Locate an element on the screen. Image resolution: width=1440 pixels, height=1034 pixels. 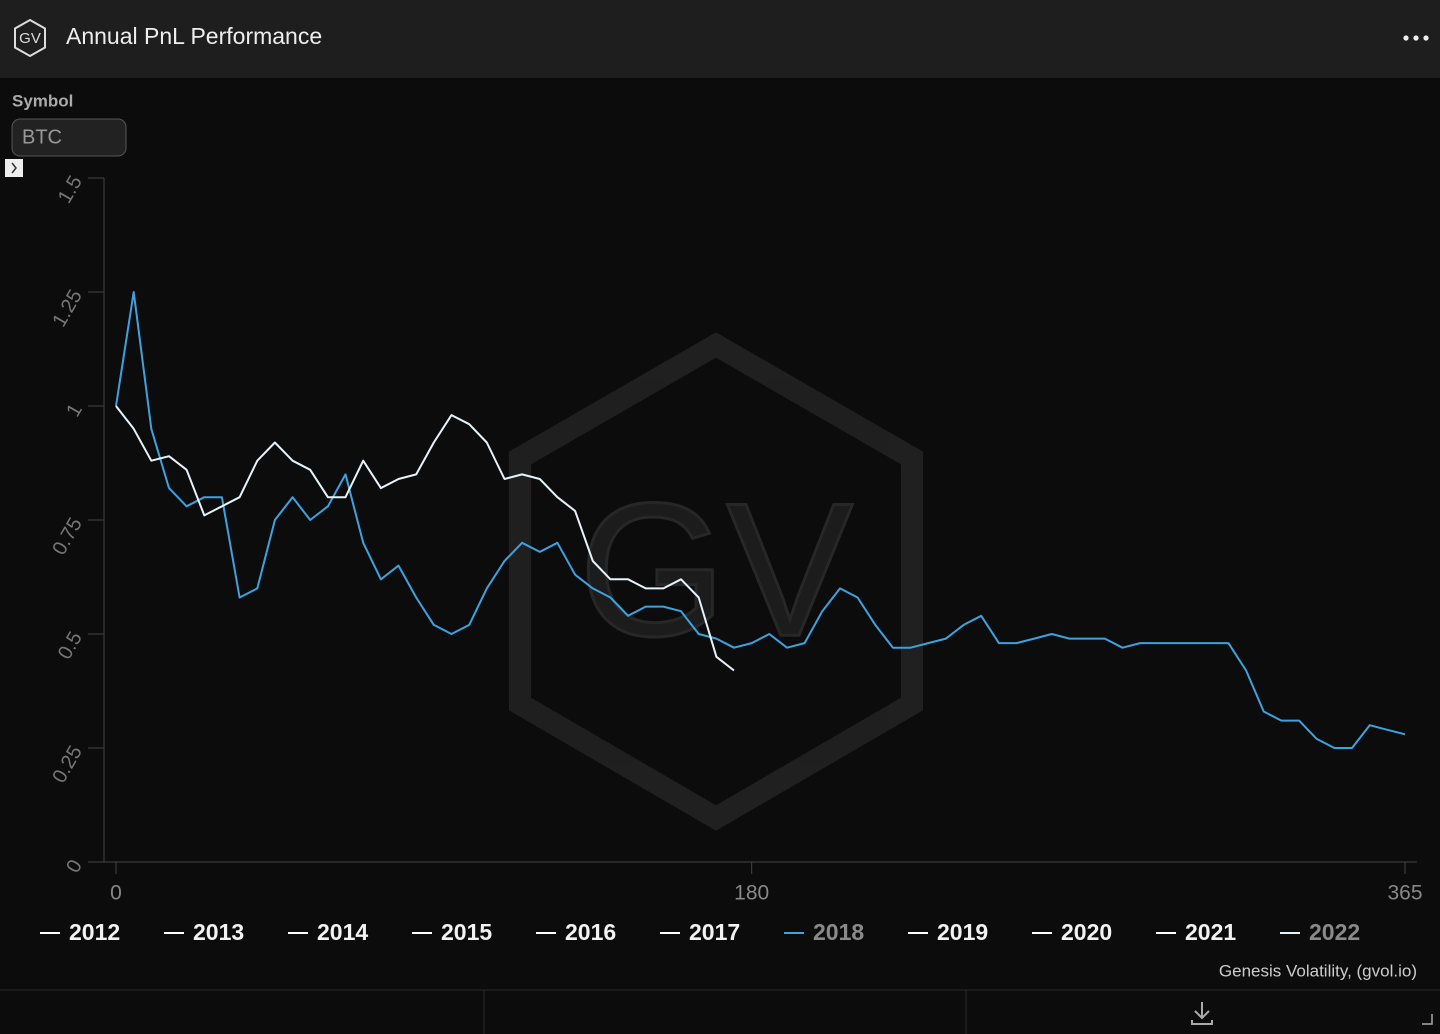
logo-text: GV is located at coordinates (30, 38).